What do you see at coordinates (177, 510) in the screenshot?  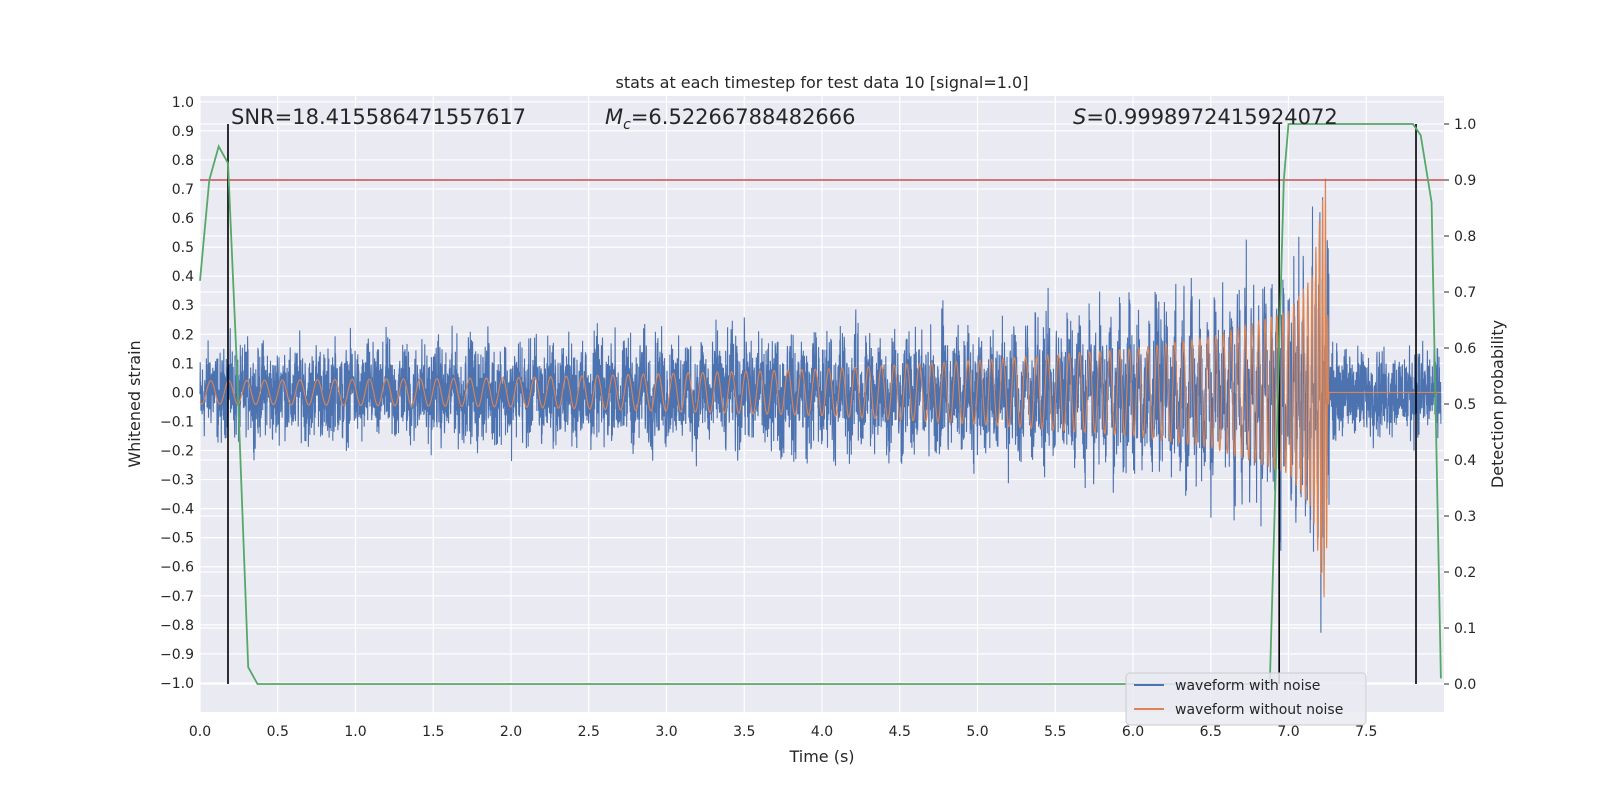 I see `y-tick-label: −0.4` at bounding box center [177, 510].